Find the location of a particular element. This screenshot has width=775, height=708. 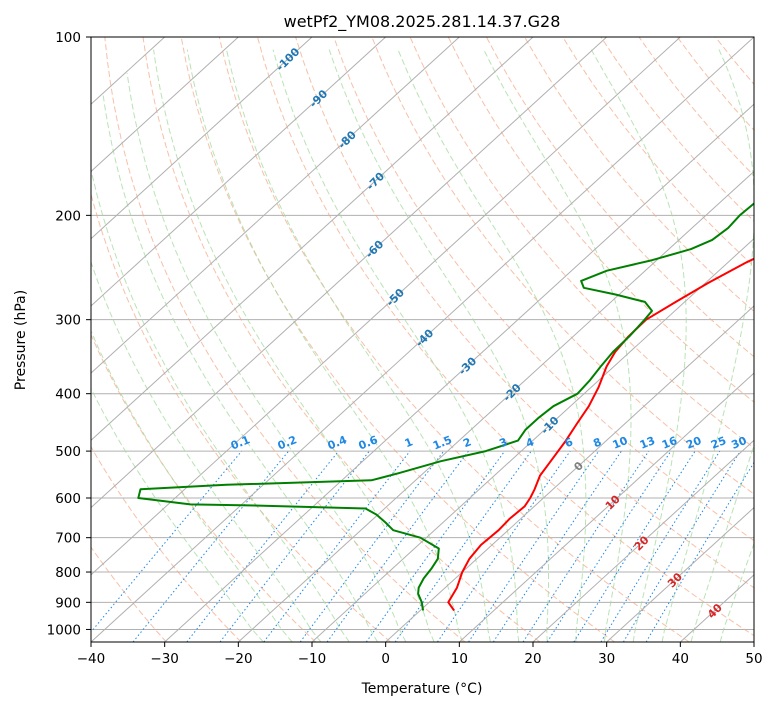

y-tick-label: 800 is located at coordinates (68, 573).